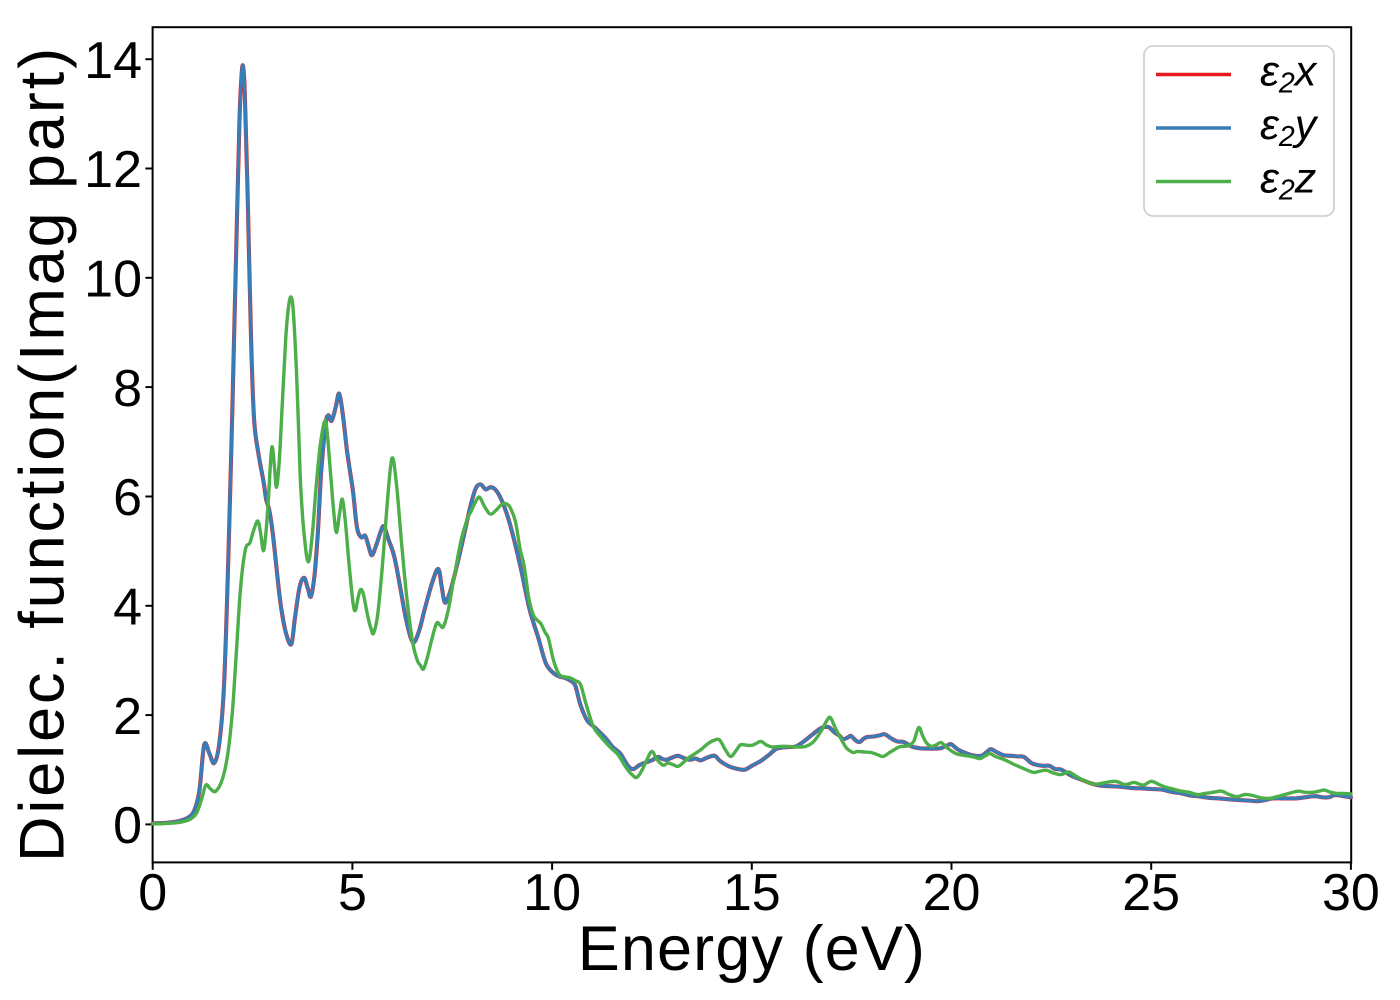 Image resolution: width=1400 pixels, height=1000 pixels. Describe the element at coordinates (1151, 893) in the screenshot. I see `svg-text: 25` at that location.